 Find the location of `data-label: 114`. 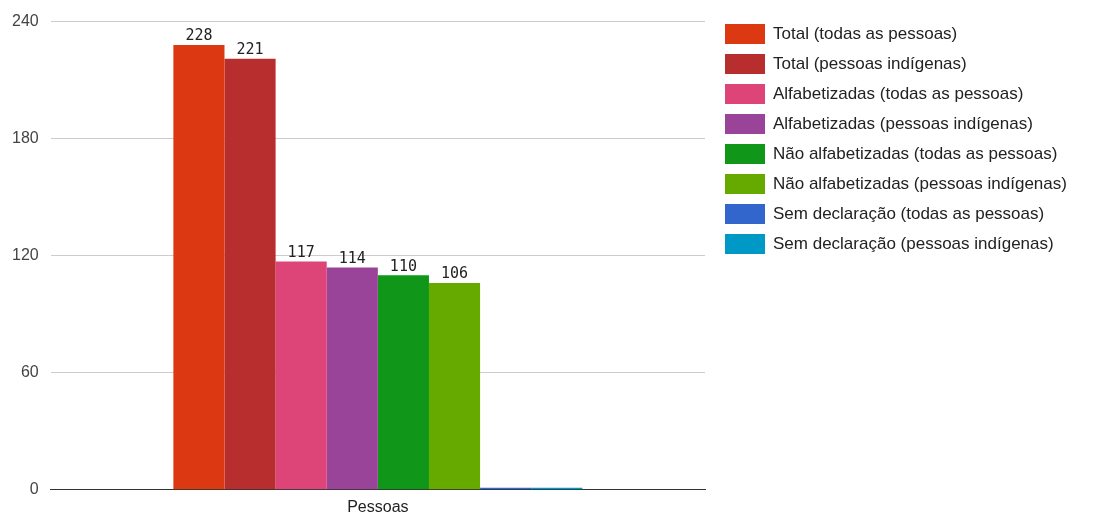

data-label: 114 is located at coordinates (352, 257).